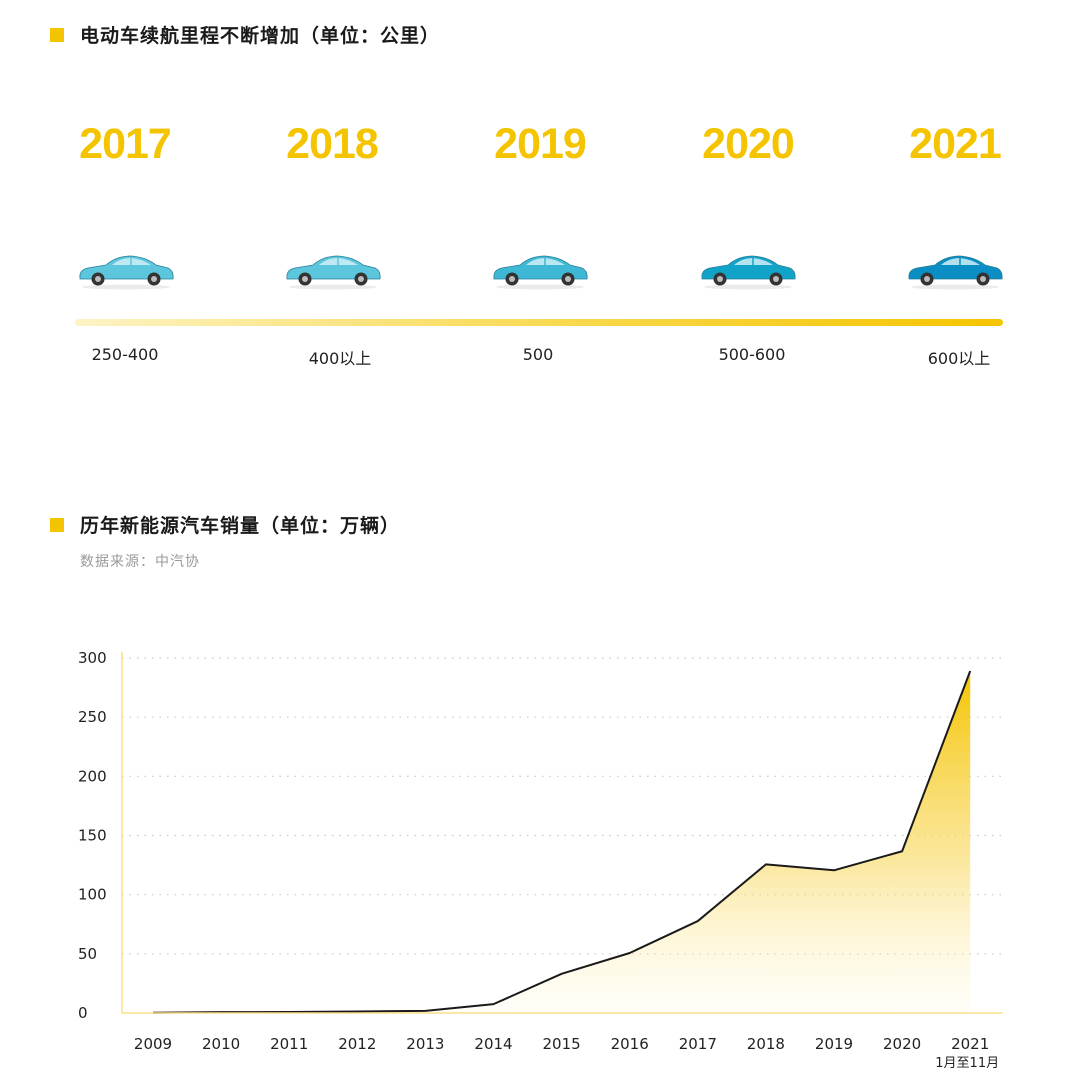 The width and height of the screenshot is (1080, 1084). I want to click on y-tick-label: 200, so click(92, 776).